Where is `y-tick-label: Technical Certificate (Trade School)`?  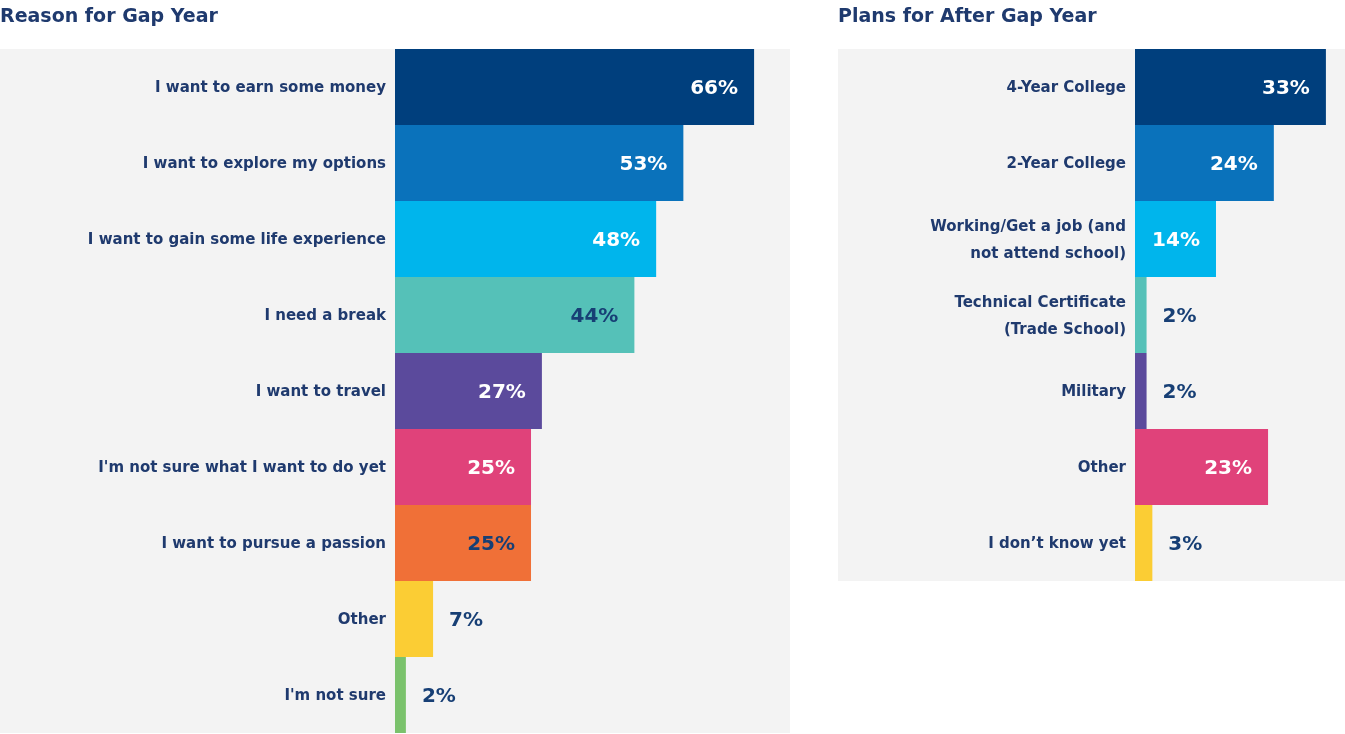
y-tick-label: Technical Certificate (Trade School) is located at coordinates (1040, 315).